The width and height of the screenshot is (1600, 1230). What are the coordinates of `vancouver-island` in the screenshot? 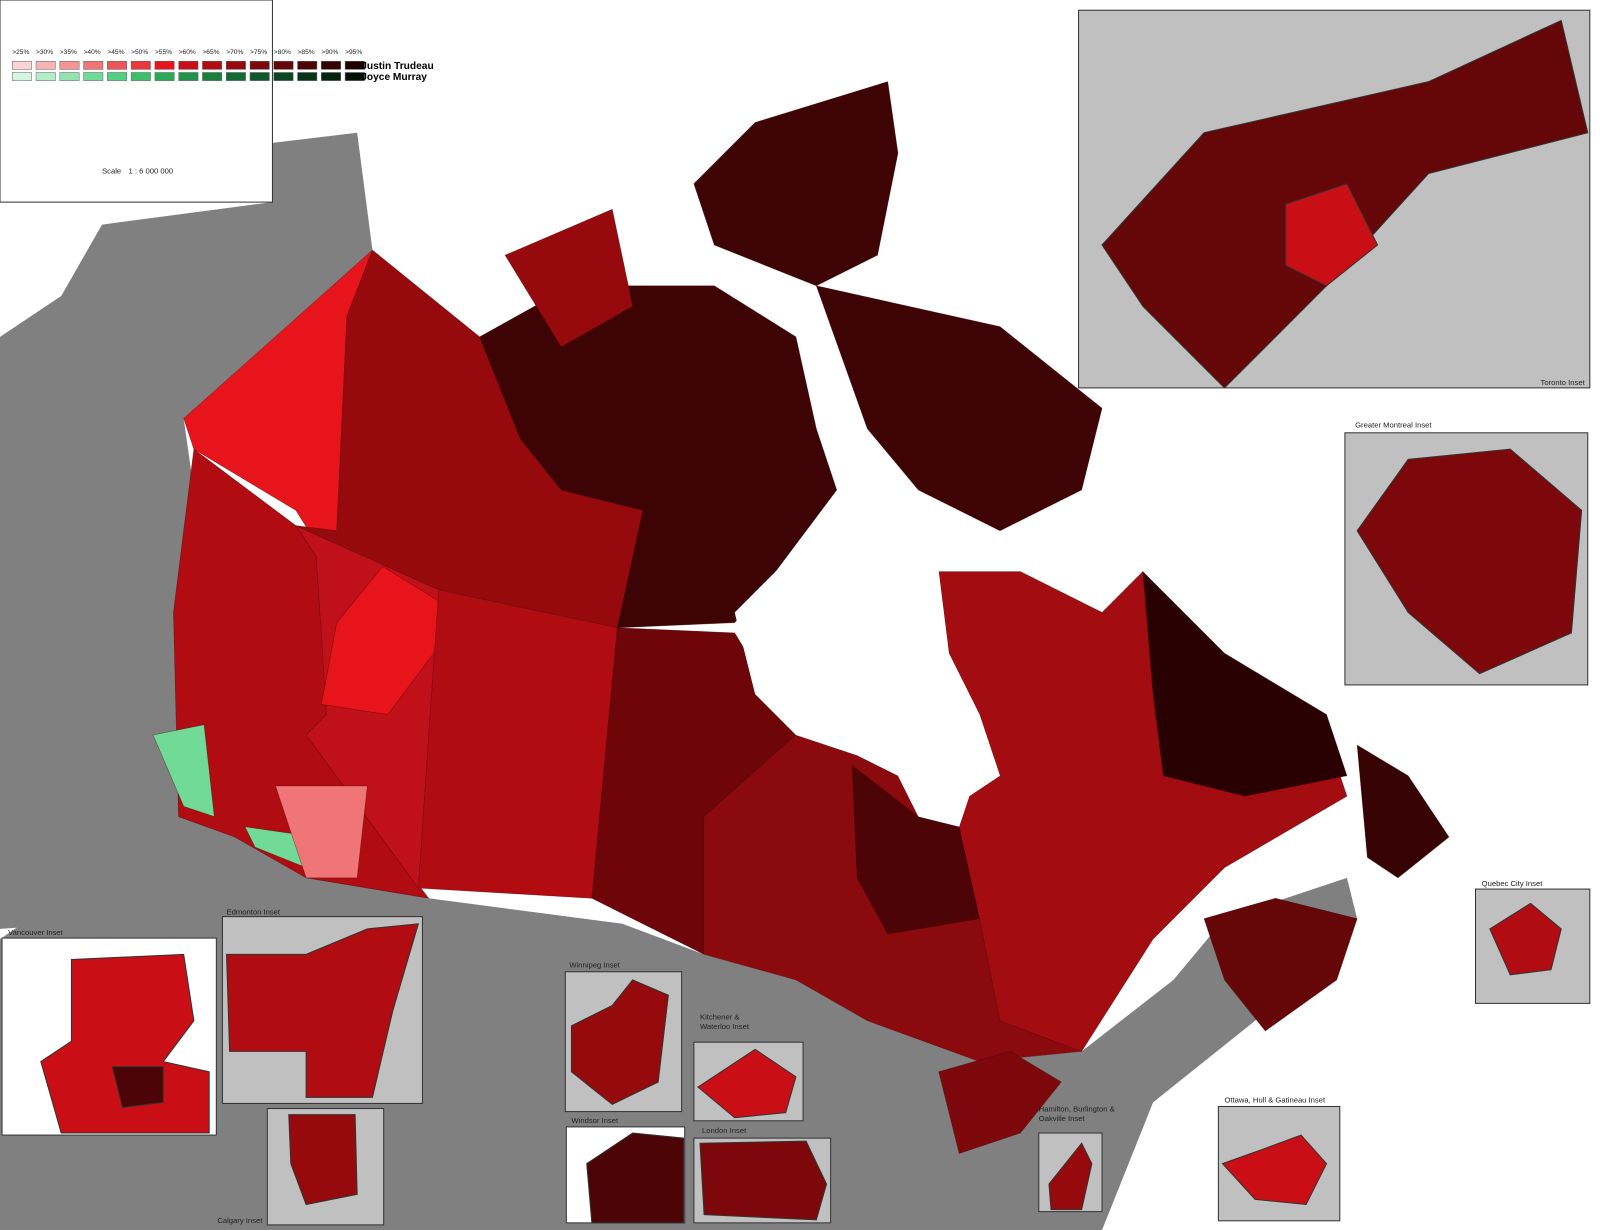 It's located at (183, 771).